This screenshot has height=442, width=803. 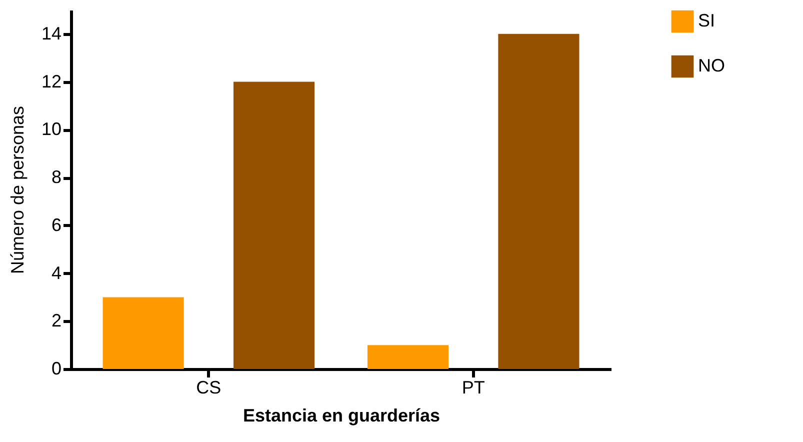 I want to click on y-tick-label: 10, so click(x=51, y=129).